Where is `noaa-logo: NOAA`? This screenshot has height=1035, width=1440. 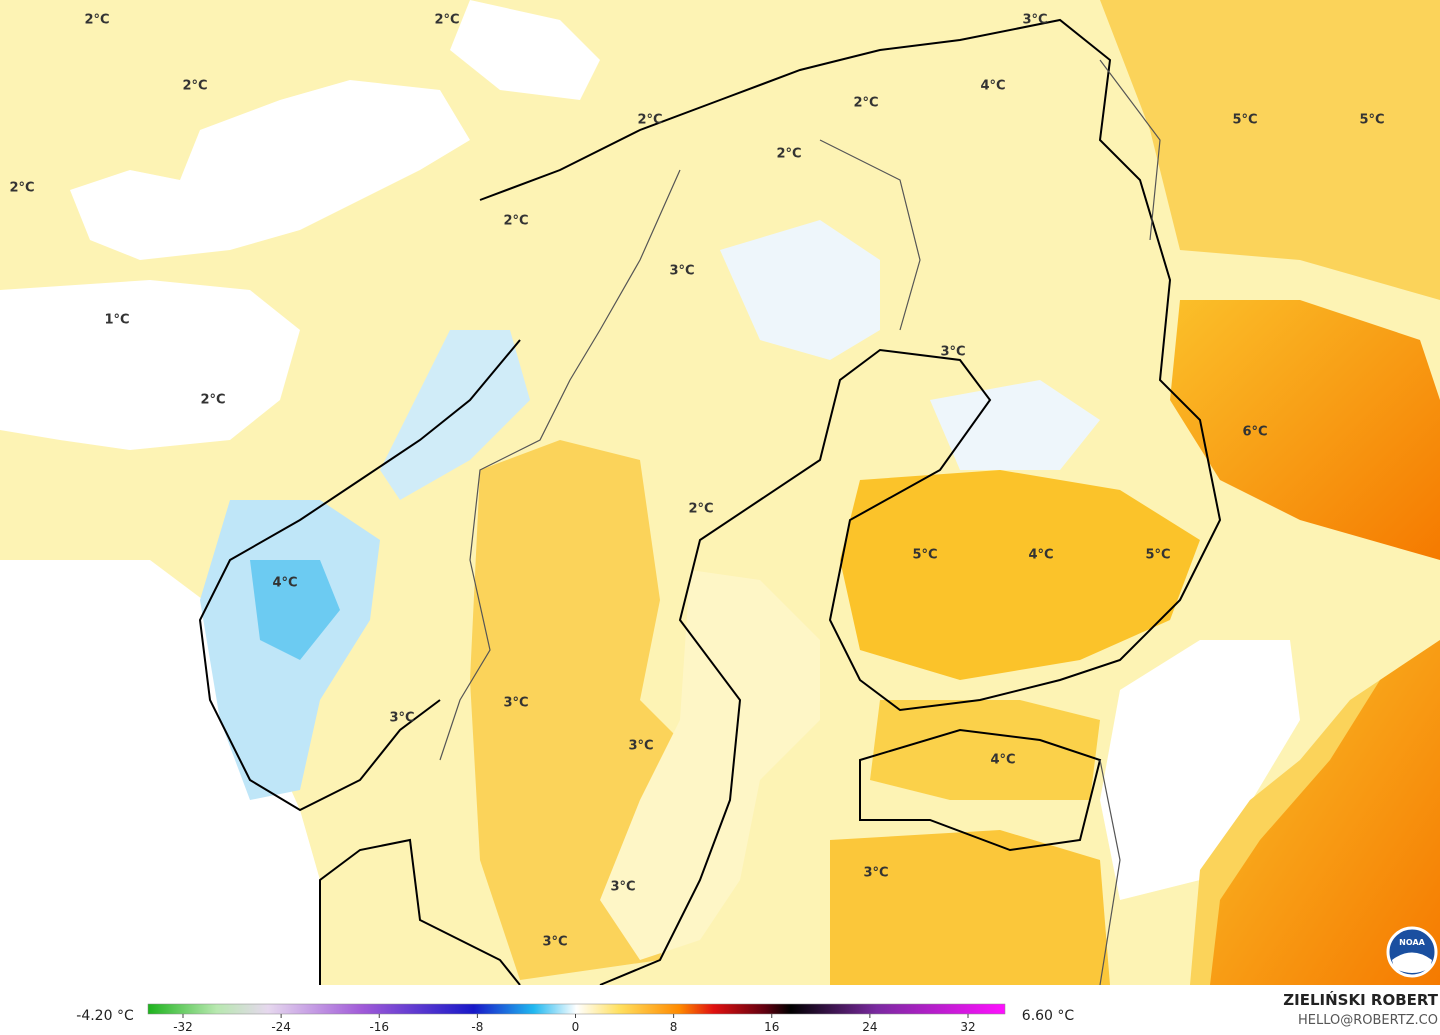
noaa-logo: NOAA is located at coordinates (1412, 952).